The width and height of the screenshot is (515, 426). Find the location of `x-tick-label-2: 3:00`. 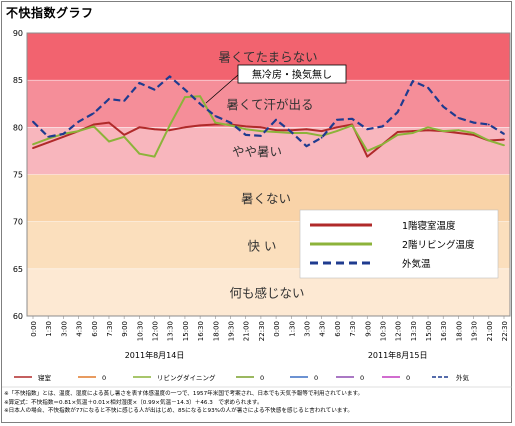

x-tick-label-2: 3:00 is located at coordinates (64, 329).